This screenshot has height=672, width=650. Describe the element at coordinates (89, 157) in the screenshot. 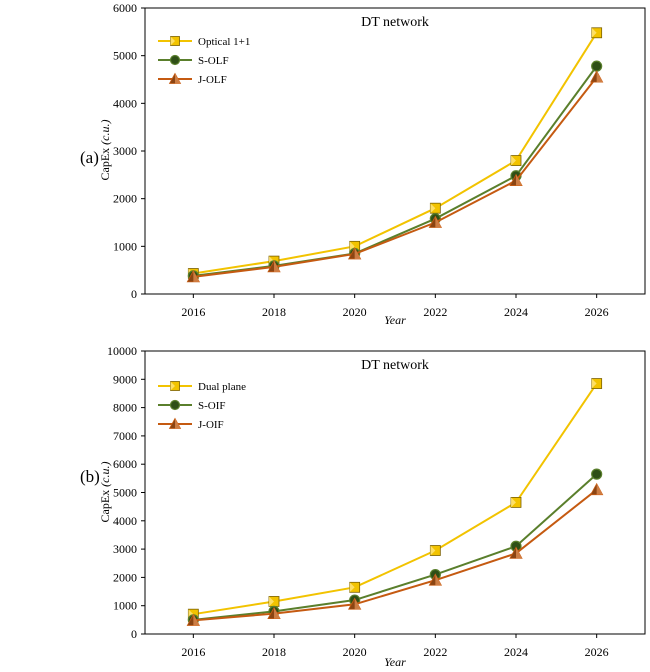

I see `panel-label: (a)` at that location.